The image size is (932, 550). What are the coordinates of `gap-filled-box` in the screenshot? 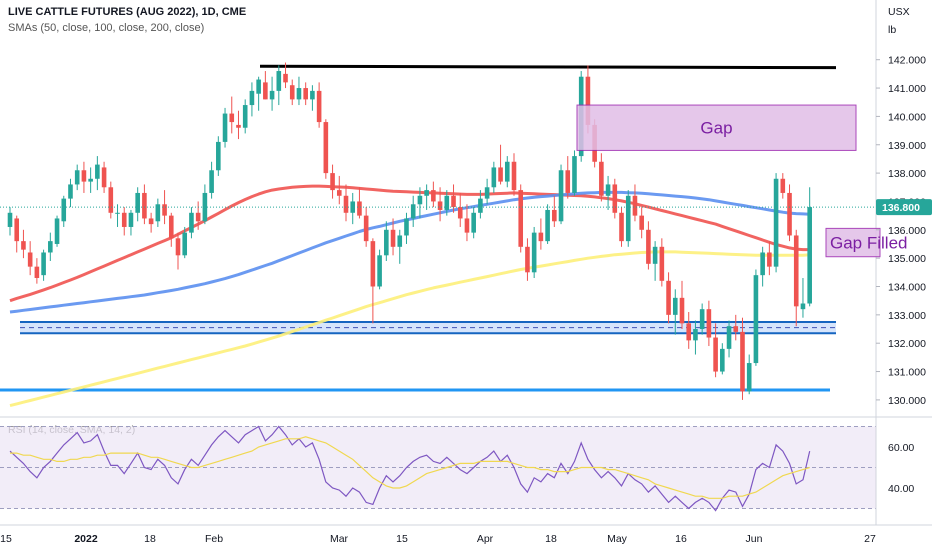 It's located at (853, 242).